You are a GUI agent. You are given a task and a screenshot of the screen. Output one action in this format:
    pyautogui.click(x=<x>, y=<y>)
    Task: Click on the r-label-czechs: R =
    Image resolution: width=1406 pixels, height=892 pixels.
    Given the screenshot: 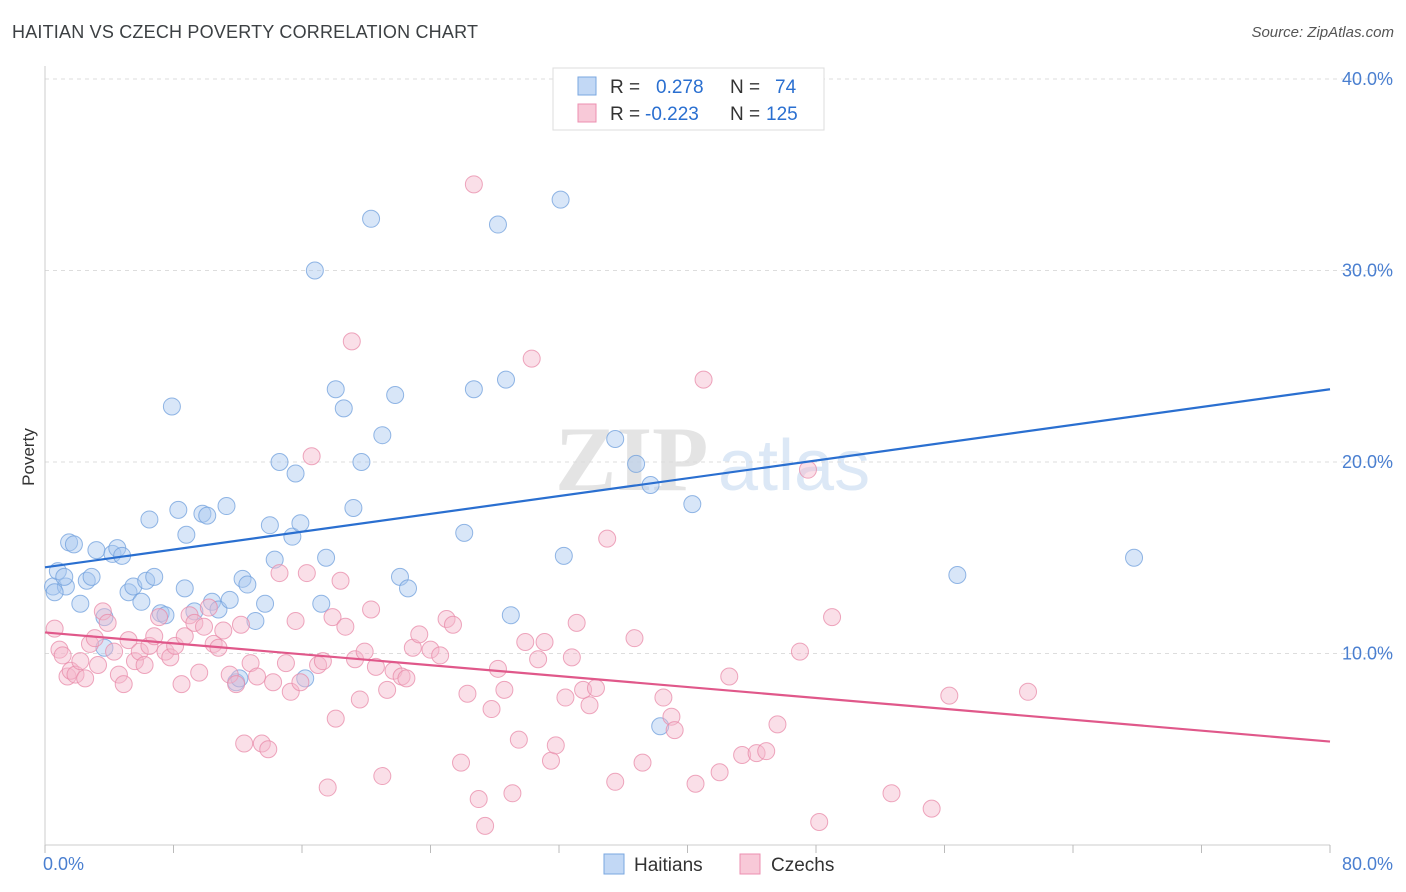 What is the action you would take?
    pyautogui.click(x=625, y=114)
    